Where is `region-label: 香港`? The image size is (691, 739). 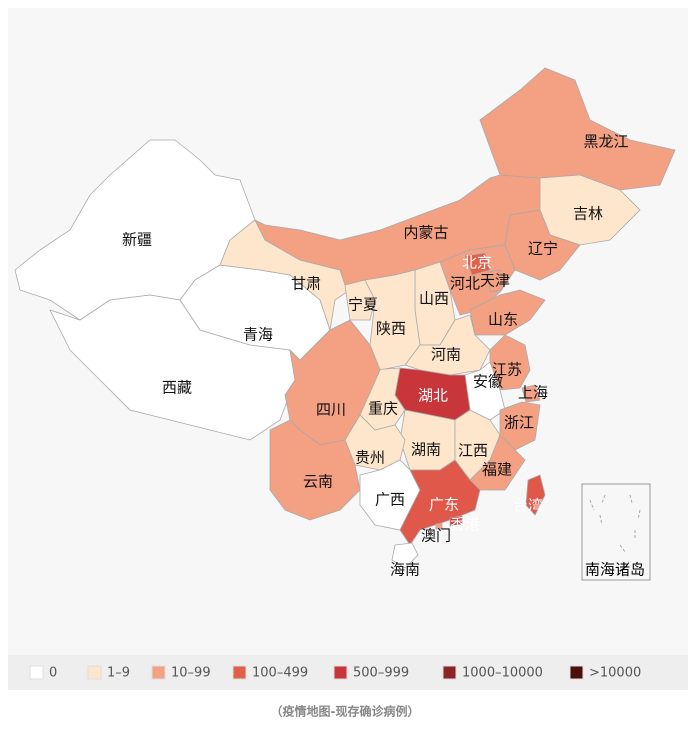 region-label: 香港 is located at coordinates (465, 525).